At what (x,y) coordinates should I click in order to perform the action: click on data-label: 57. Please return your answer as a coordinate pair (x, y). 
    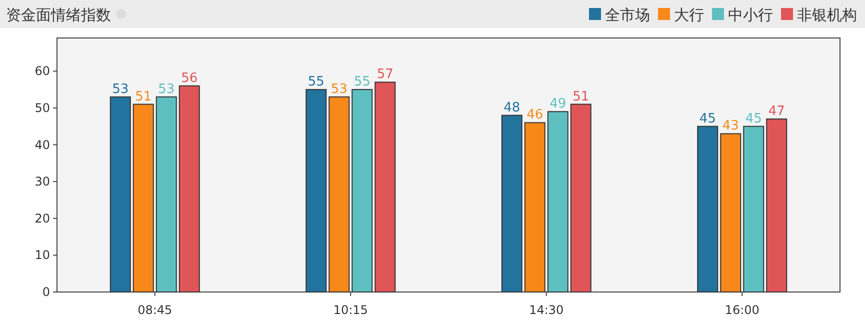
    Looking at the image, I should click on (385, 74).